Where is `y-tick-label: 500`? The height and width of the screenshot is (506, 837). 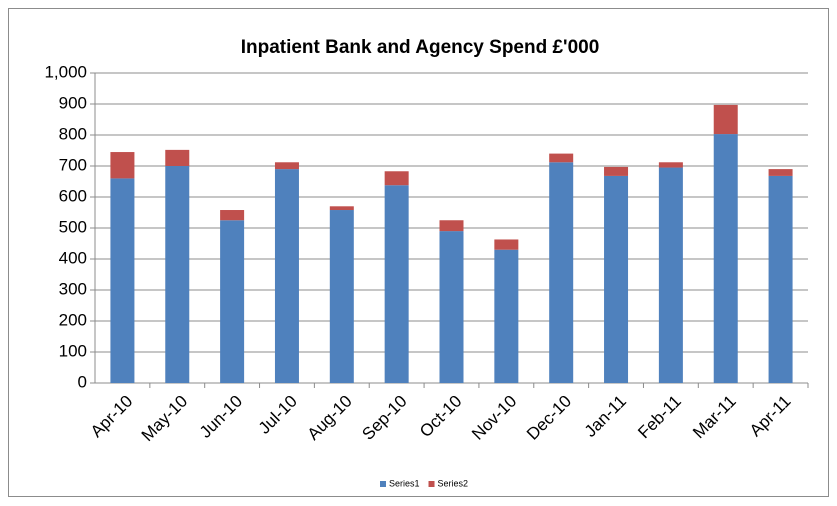
y-tick-label: 500 is located at coordinates (73, 226).